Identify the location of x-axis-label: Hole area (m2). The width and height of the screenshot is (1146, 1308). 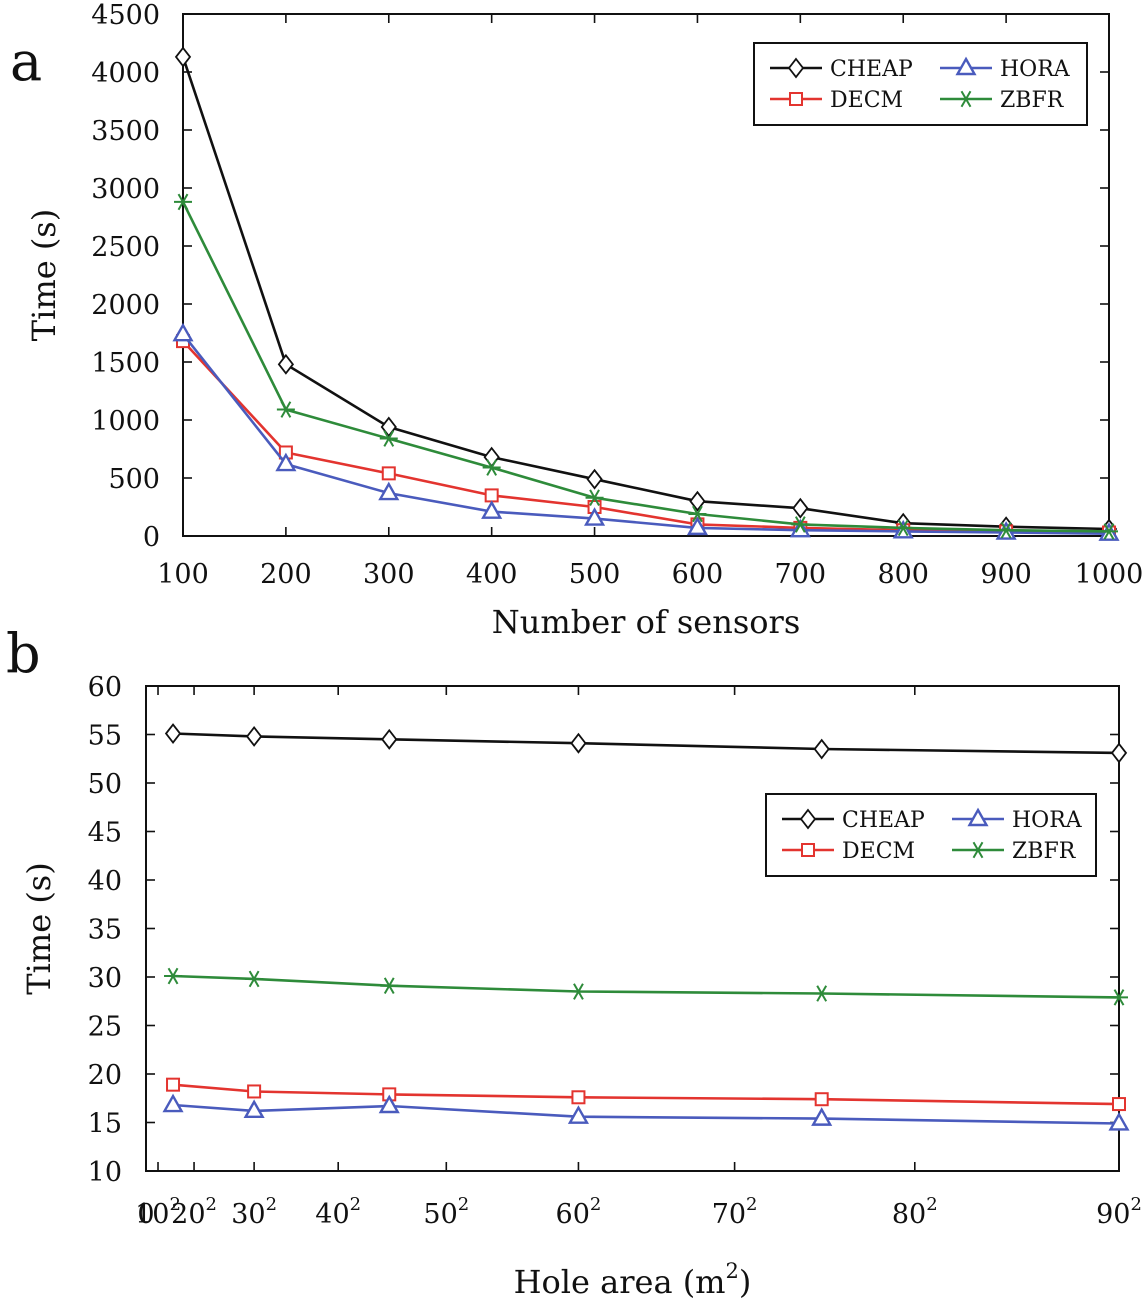
(633, 1280).